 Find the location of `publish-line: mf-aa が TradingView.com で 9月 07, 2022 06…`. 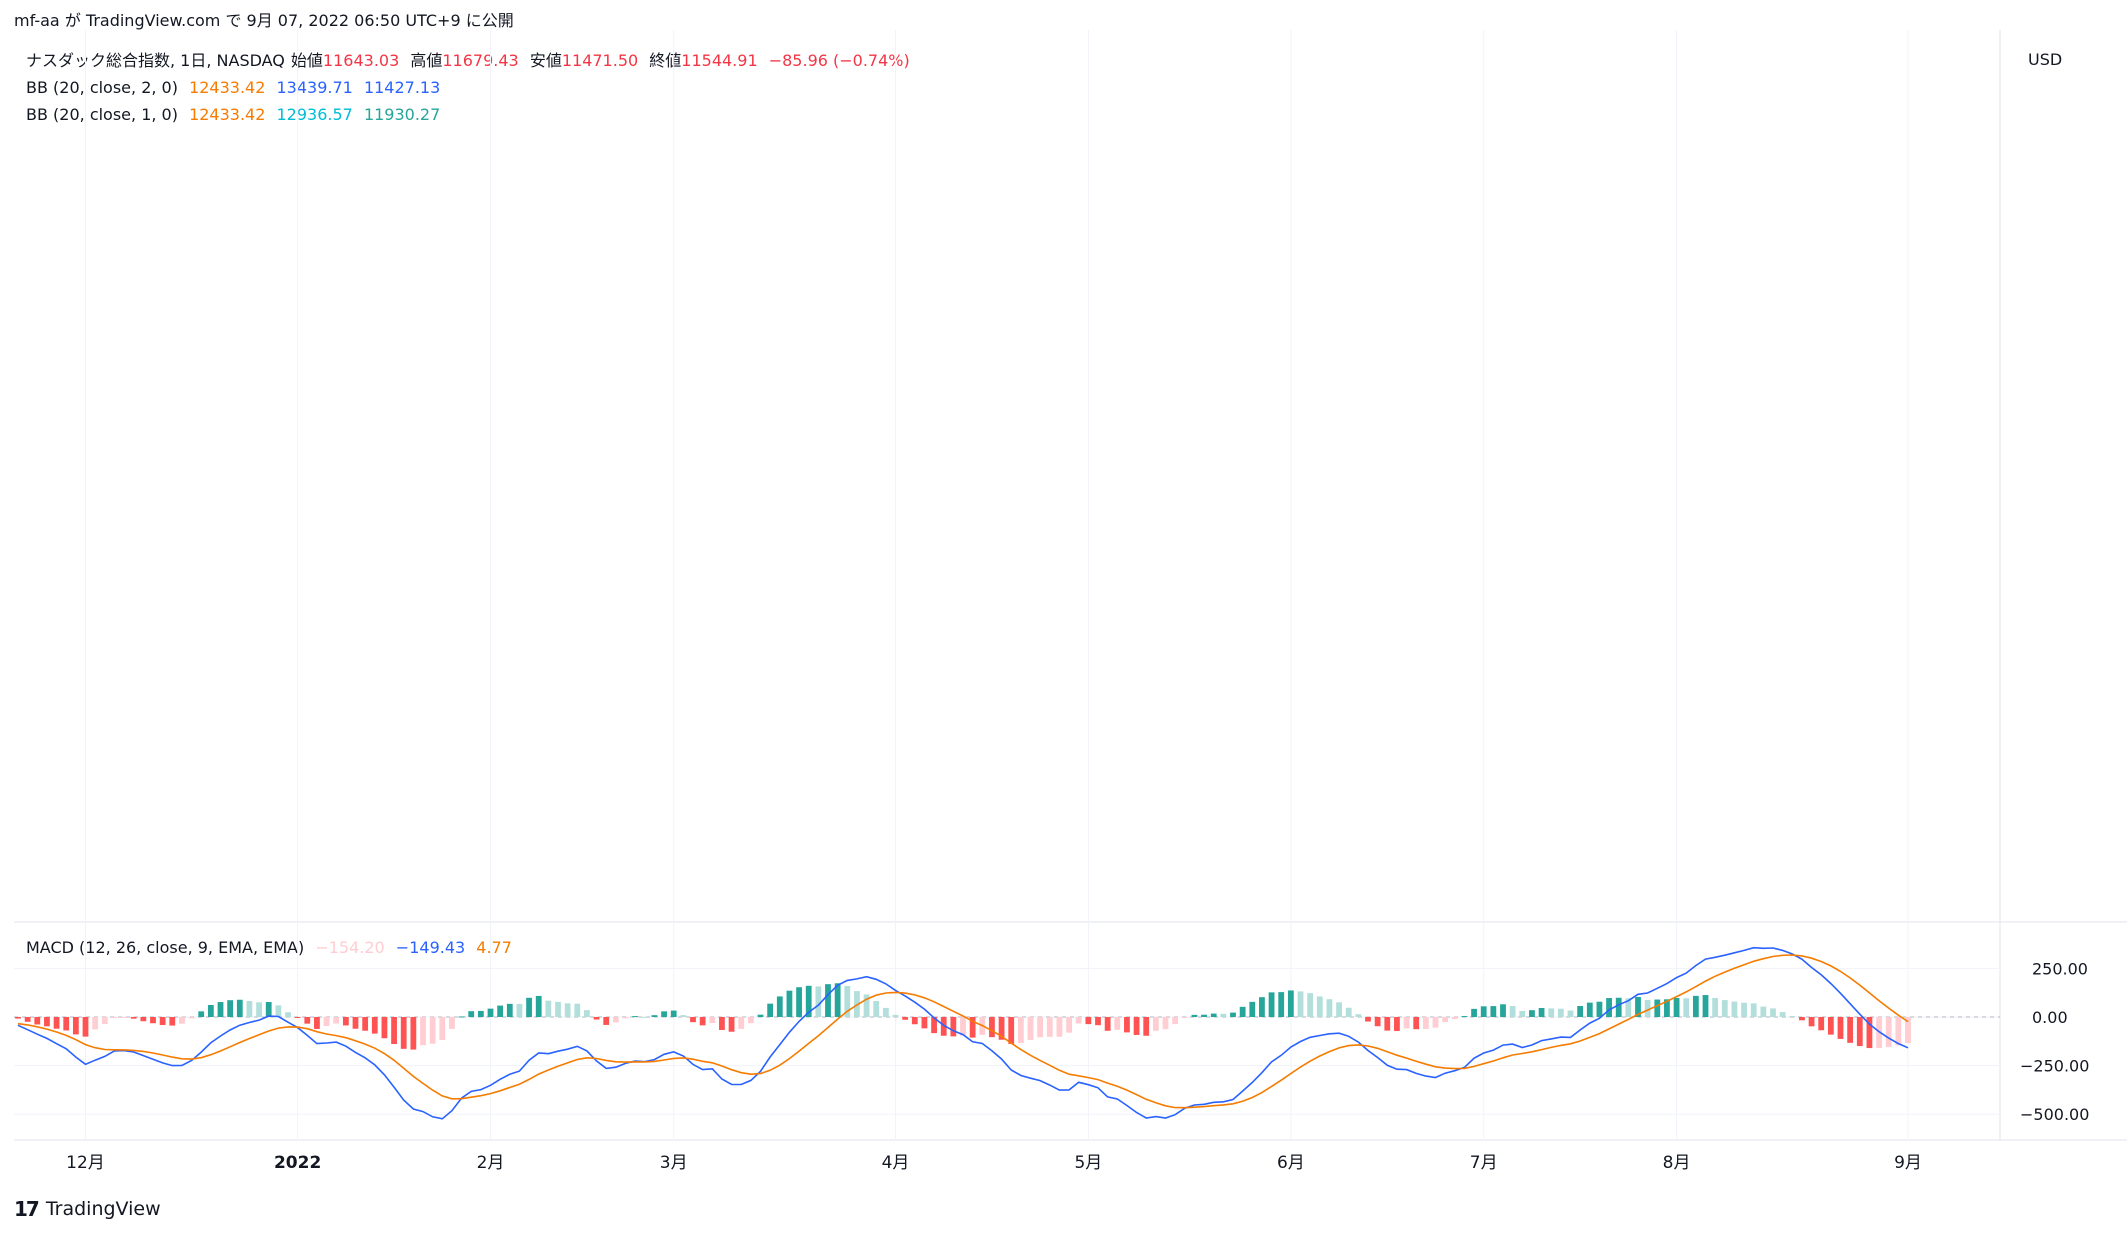

publish-line: mf-aa が TradingView.com で 9月 07, 2022 06… is located at coordinates (264, 20).